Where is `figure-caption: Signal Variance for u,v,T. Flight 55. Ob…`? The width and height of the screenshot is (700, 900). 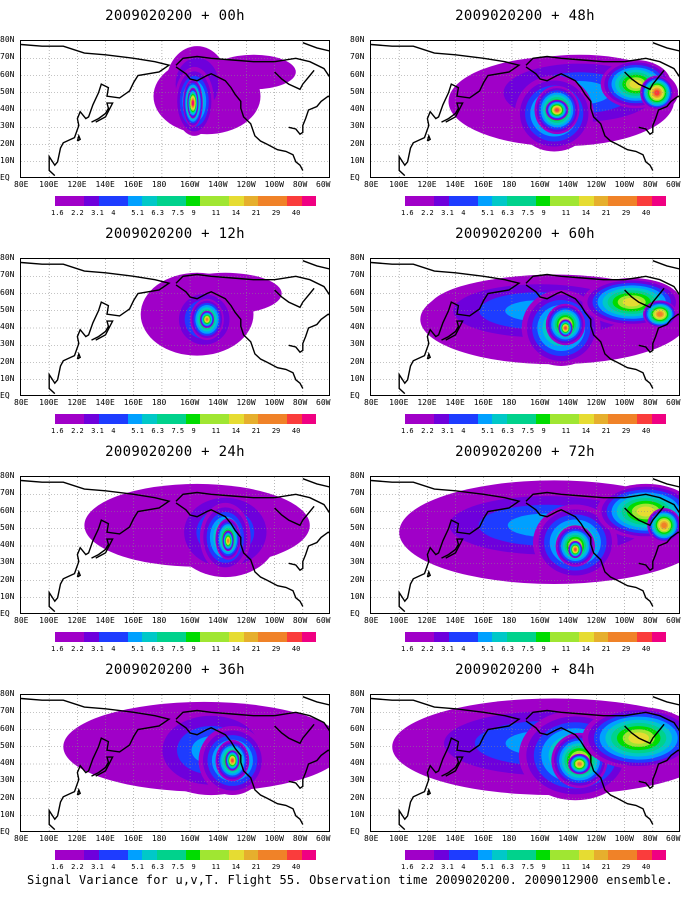 figure-caption: Signal Variance for u,v,T. Flight 55. Ob… is located at coordinates (350, 880).